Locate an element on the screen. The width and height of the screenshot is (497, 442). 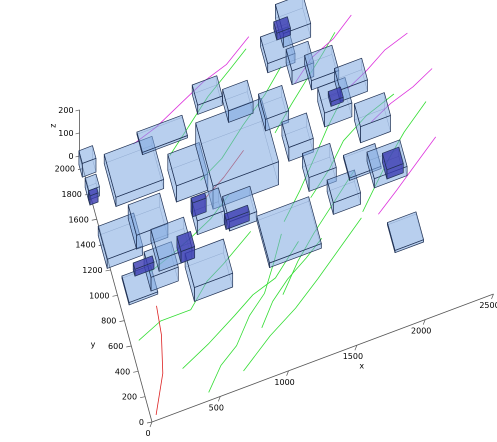
y-tick-label: 1400 is located at coordinates (85, 245).